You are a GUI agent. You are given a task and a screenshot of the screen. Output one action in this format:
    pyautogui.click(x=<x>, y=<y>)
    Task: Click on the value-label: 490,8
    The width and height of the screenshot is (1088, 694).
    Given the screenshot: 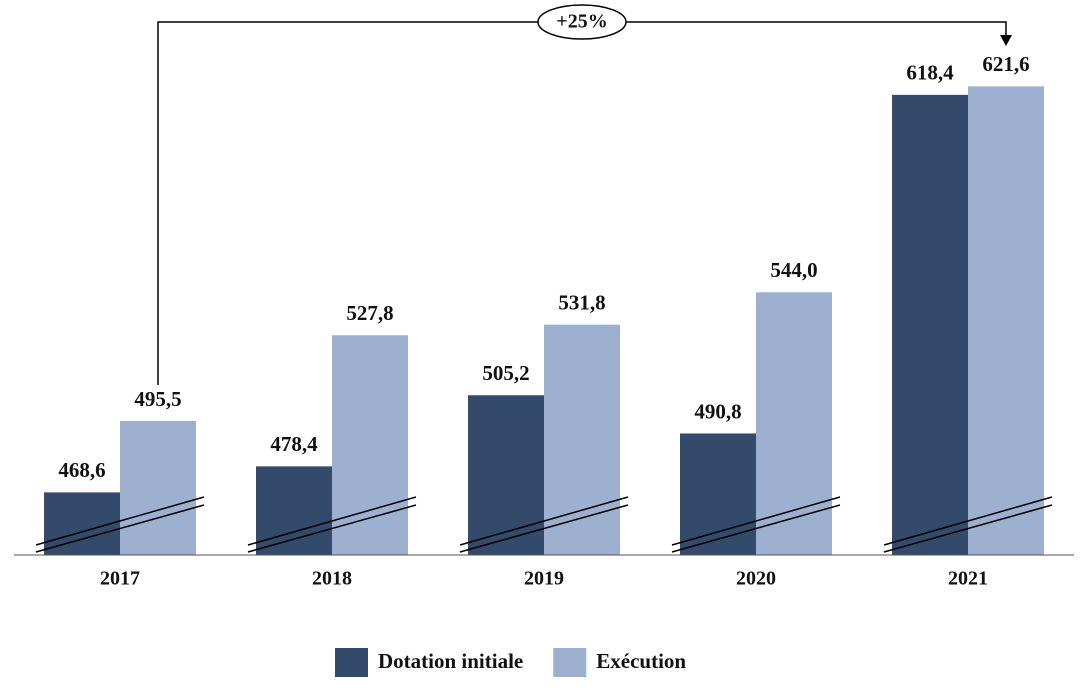 What is the action you would take?
    pyautogui.click(x=717, y=411)
    